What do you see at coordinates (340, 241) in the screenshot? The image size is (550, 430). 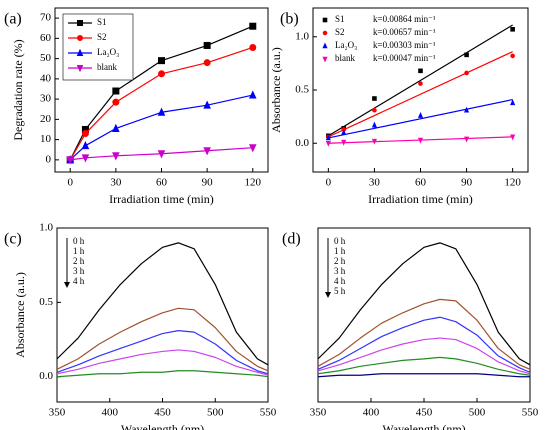 I see `legend-label: 0 h` at bounding box center [340, 241].